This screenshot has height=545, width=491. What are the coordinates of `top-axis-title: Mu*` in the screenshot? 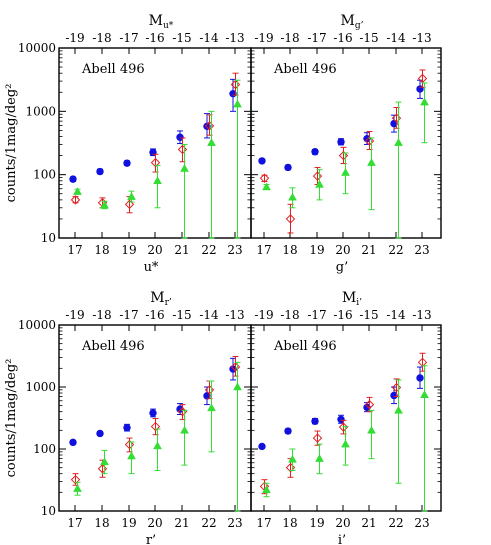 It's located at (161, 22).